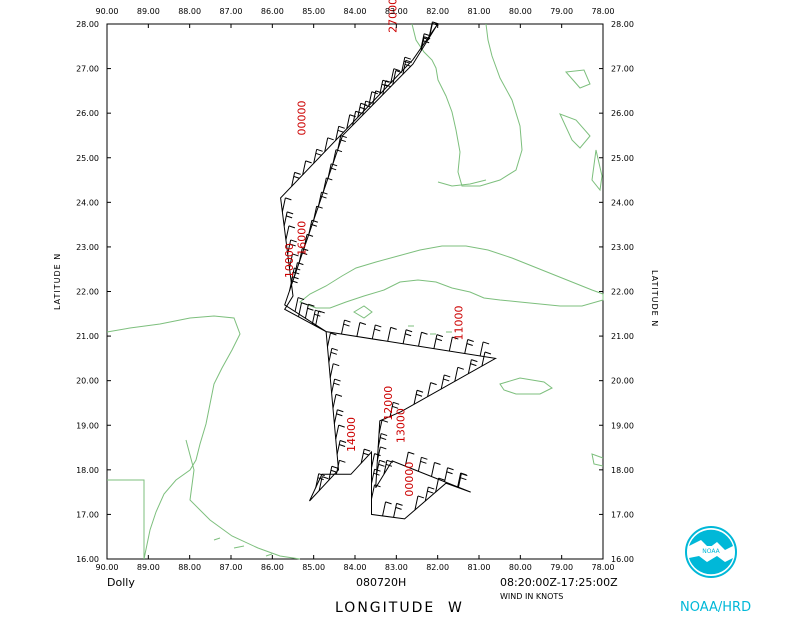 The width and height of the screenshot is (800, 640). I want to click on x-axis-title-suffix: W, so click(456, 608).